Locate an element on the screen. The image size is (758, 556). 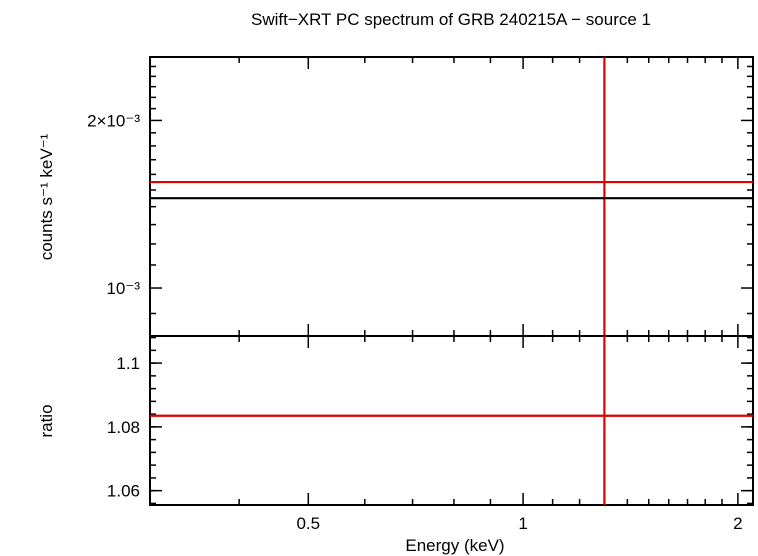
x-tick-label: 2 is located at coordinates (737, 523).